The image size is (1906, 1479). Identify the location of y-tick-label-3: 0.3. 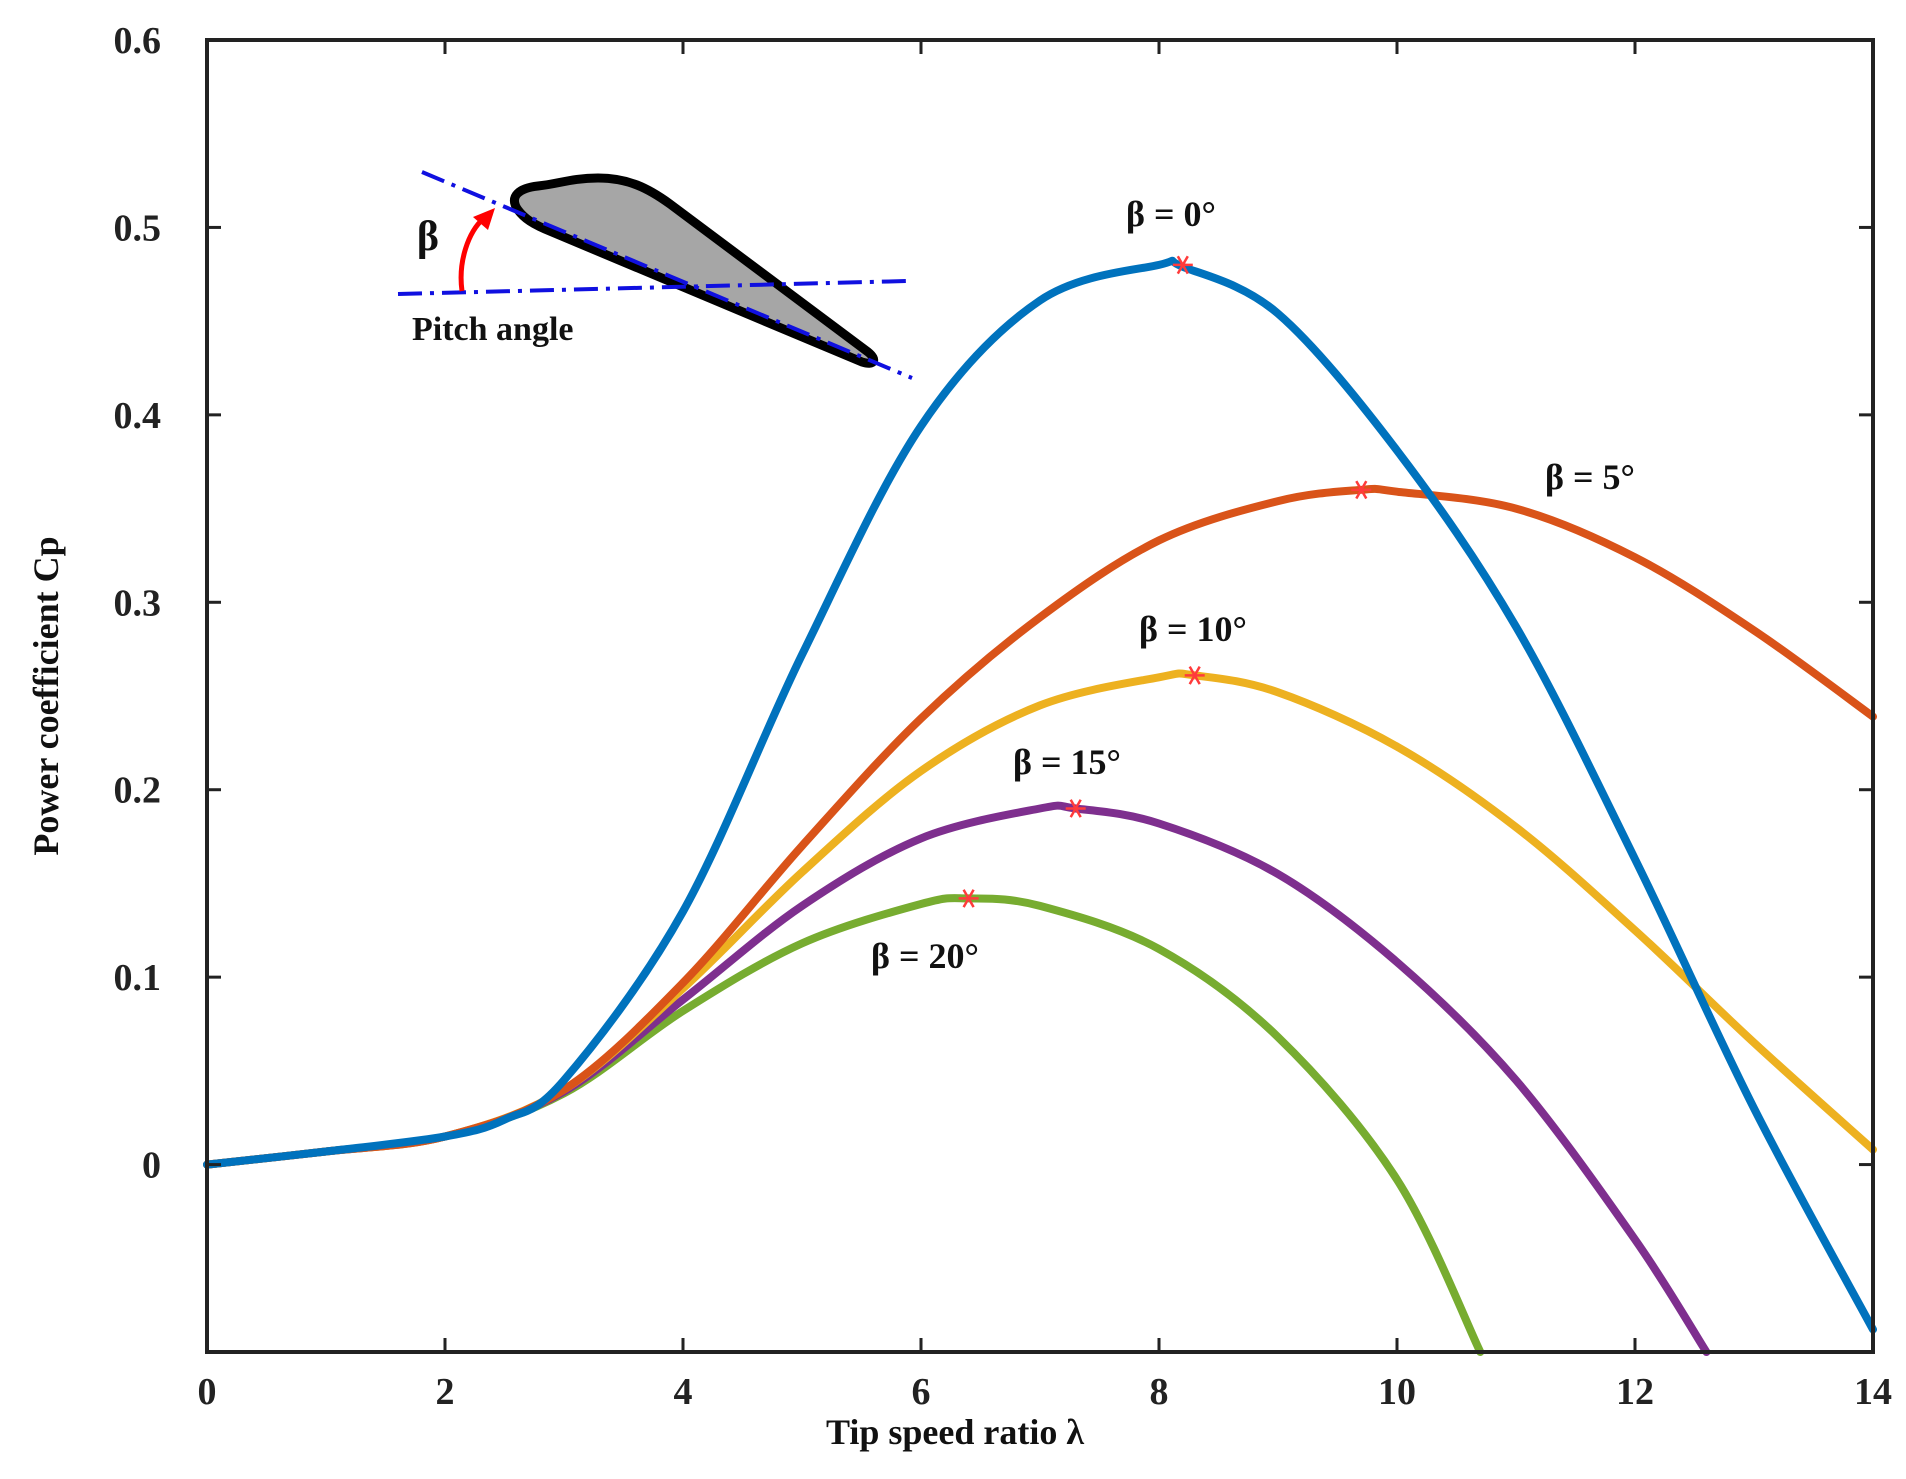
(138, 603).